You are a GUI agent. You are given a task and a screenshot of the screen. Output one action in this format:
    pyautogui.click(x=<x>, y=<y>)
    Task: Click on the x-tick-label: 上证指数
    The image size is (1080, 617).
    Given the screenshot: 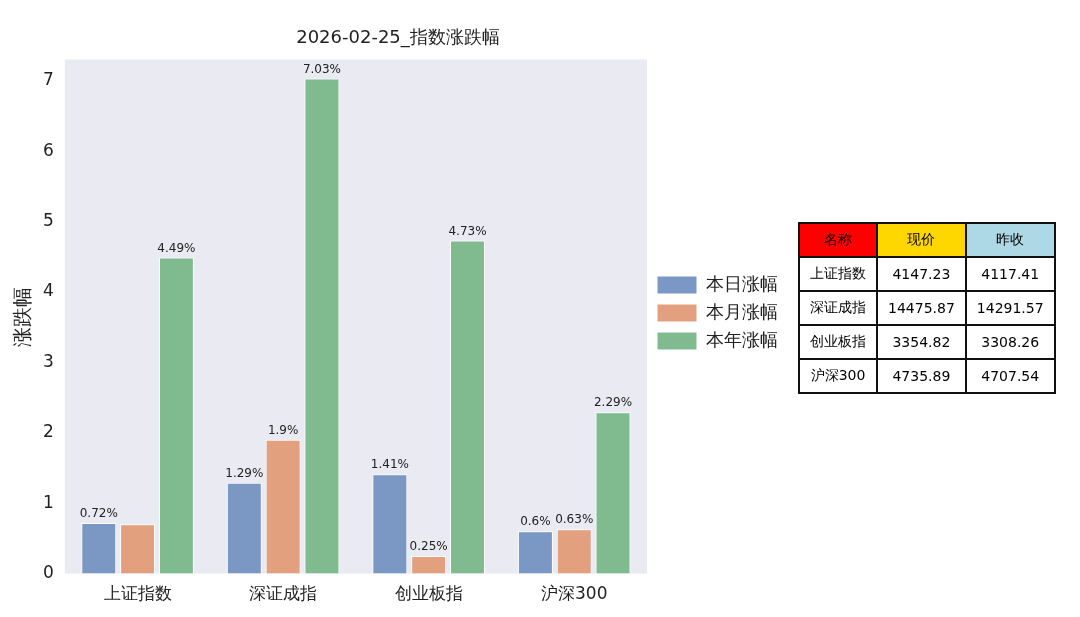 What is the action you would take?
    pyautogui.click(x=137, y=593)
    